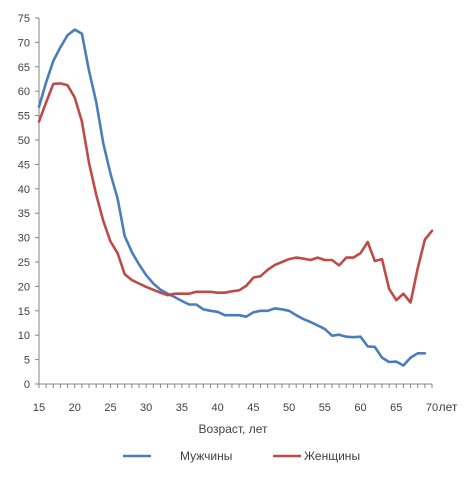  What do you see at coordinates (218, 408) in the screenshot?
I see `x-tick-label: 40` at bounding box center [218, 408].